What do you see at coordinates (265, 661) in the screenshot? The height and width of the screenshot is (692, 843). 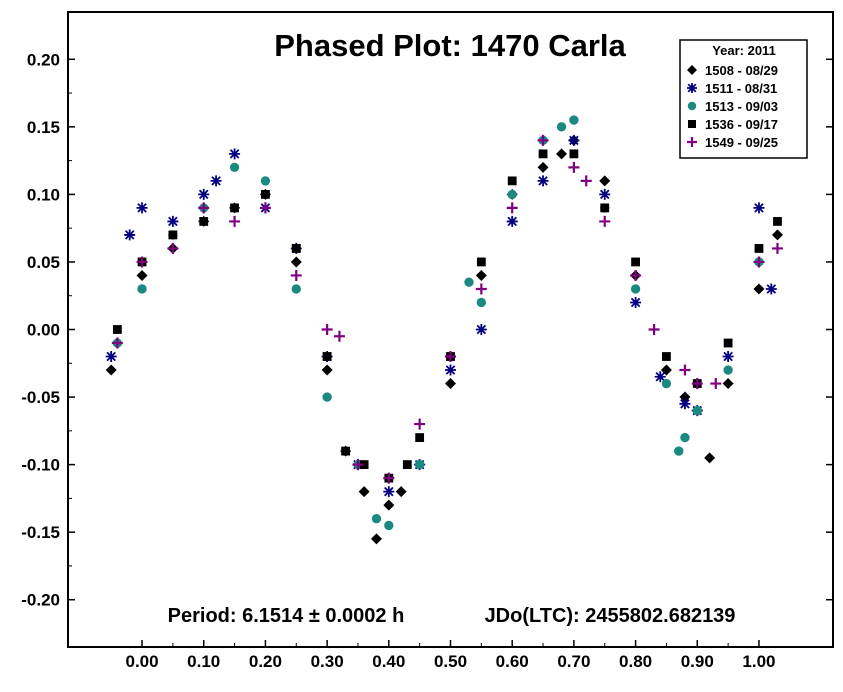 I see `x-tick-label: 0.20` at bounding box center [265, 661].